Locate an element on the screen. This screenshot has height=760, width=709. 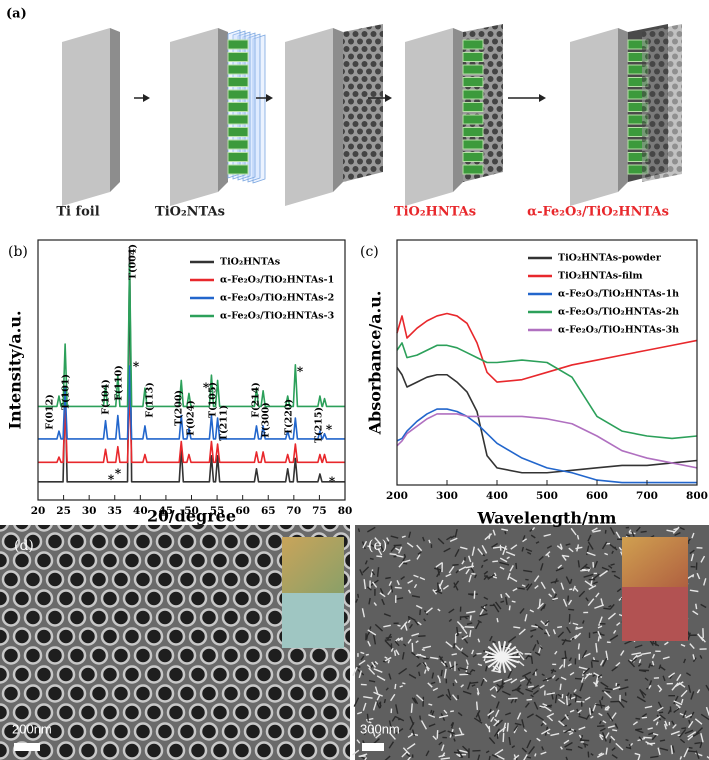
nanotube is located at coordinates (473, 57).